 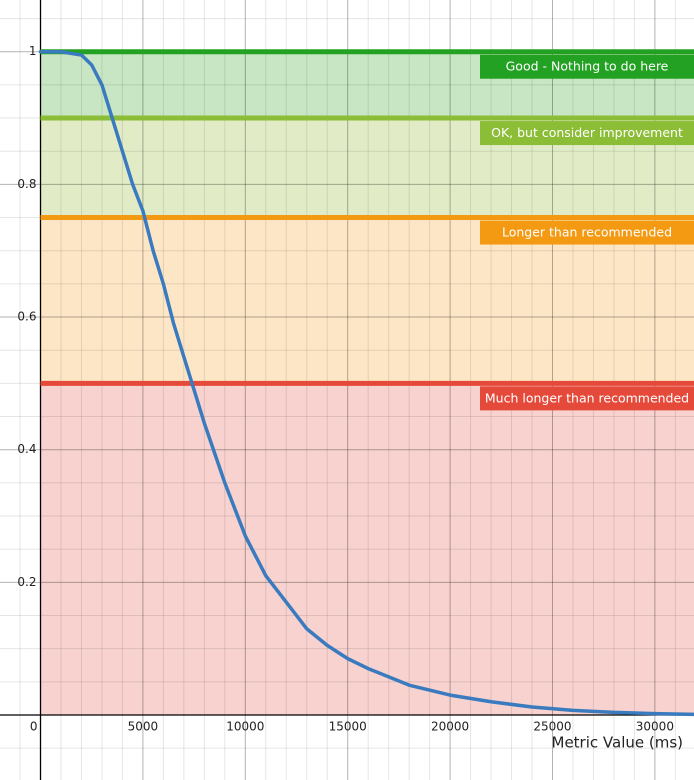 I want to click on x-tick-label: 10000, so click(x=245, y=727).